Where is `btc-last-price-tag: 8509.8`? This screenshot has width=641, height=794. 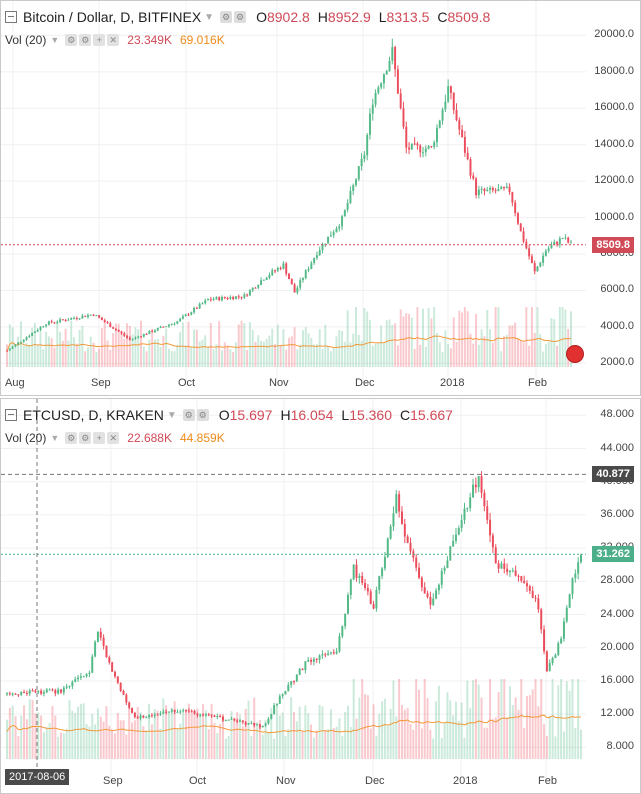
btc-last-price-tag: 8509.8 is located at coordinates (613, 244).